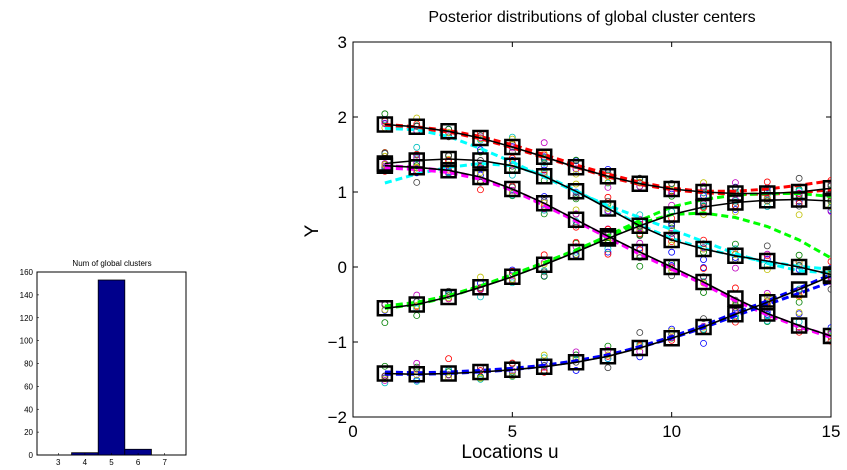 Image resolution: width=847 pixels, height=470 pixels. What do you see at coordinates (27, 272) in the screenshot?
I see `histogram-y-tick-label: 160` at bounding box center [27, 272].